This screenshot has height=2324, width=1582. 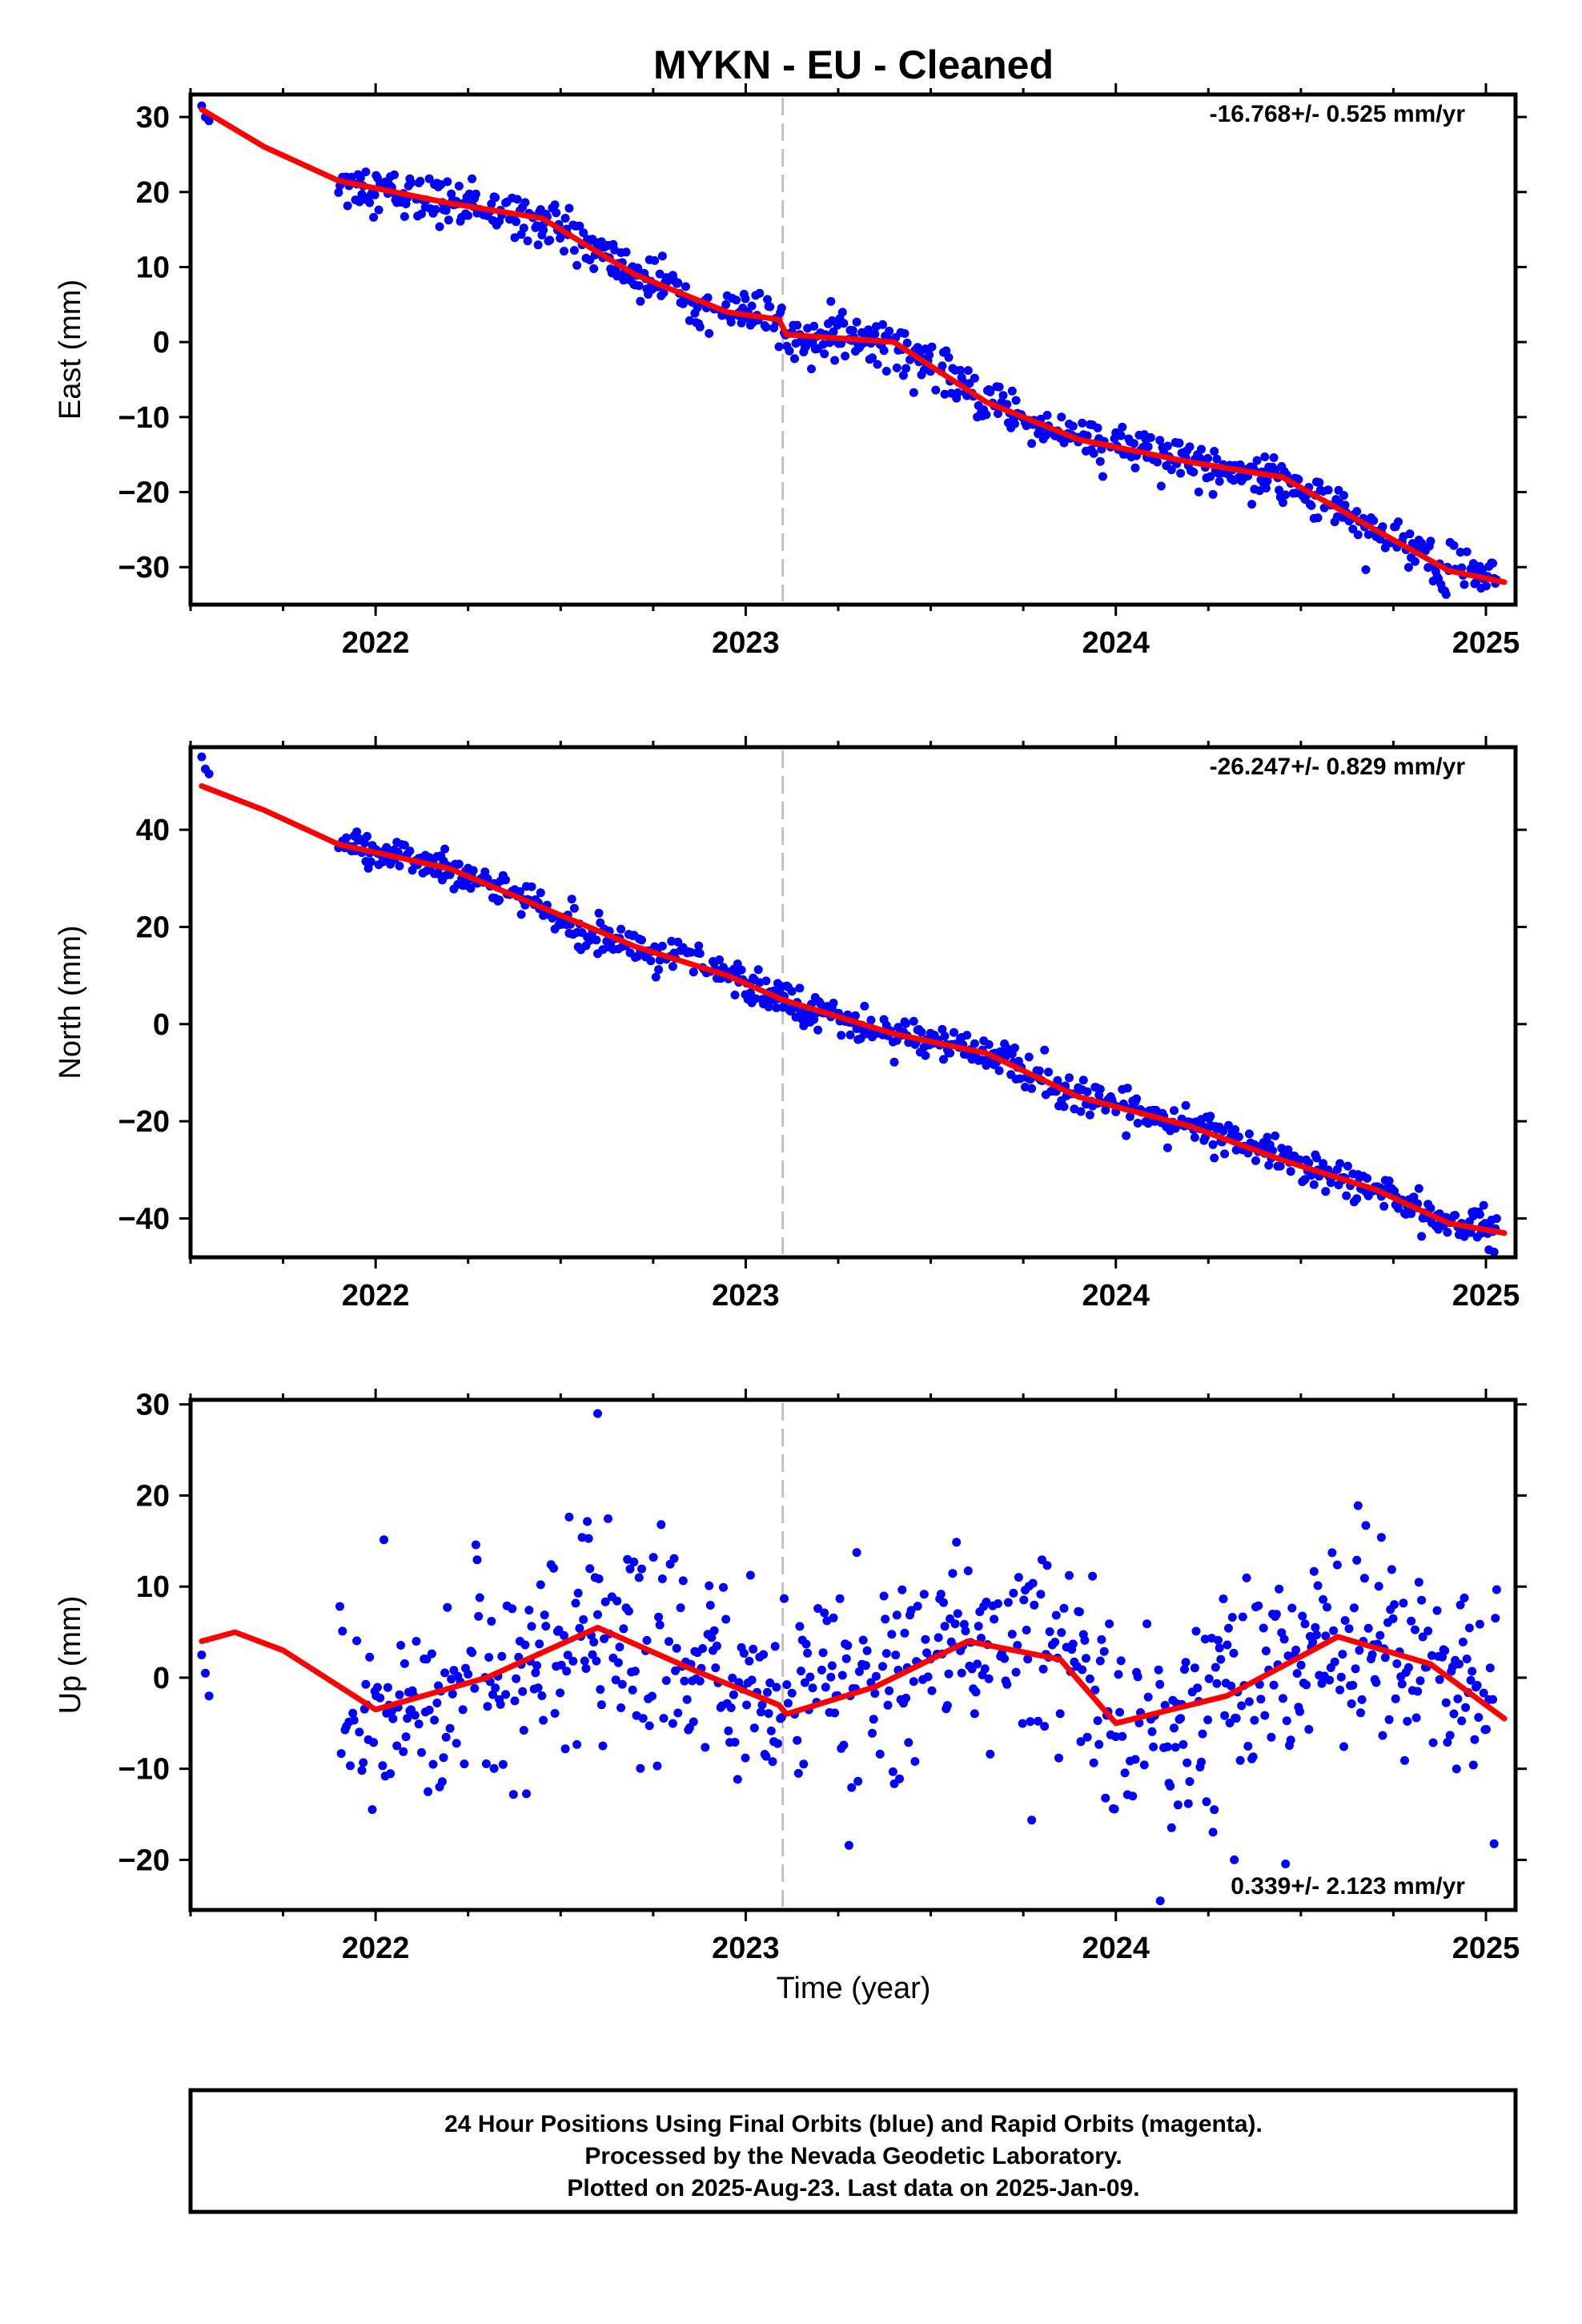 I want to click on x-axis-label: Time (year), so click(x=854, y=1988).